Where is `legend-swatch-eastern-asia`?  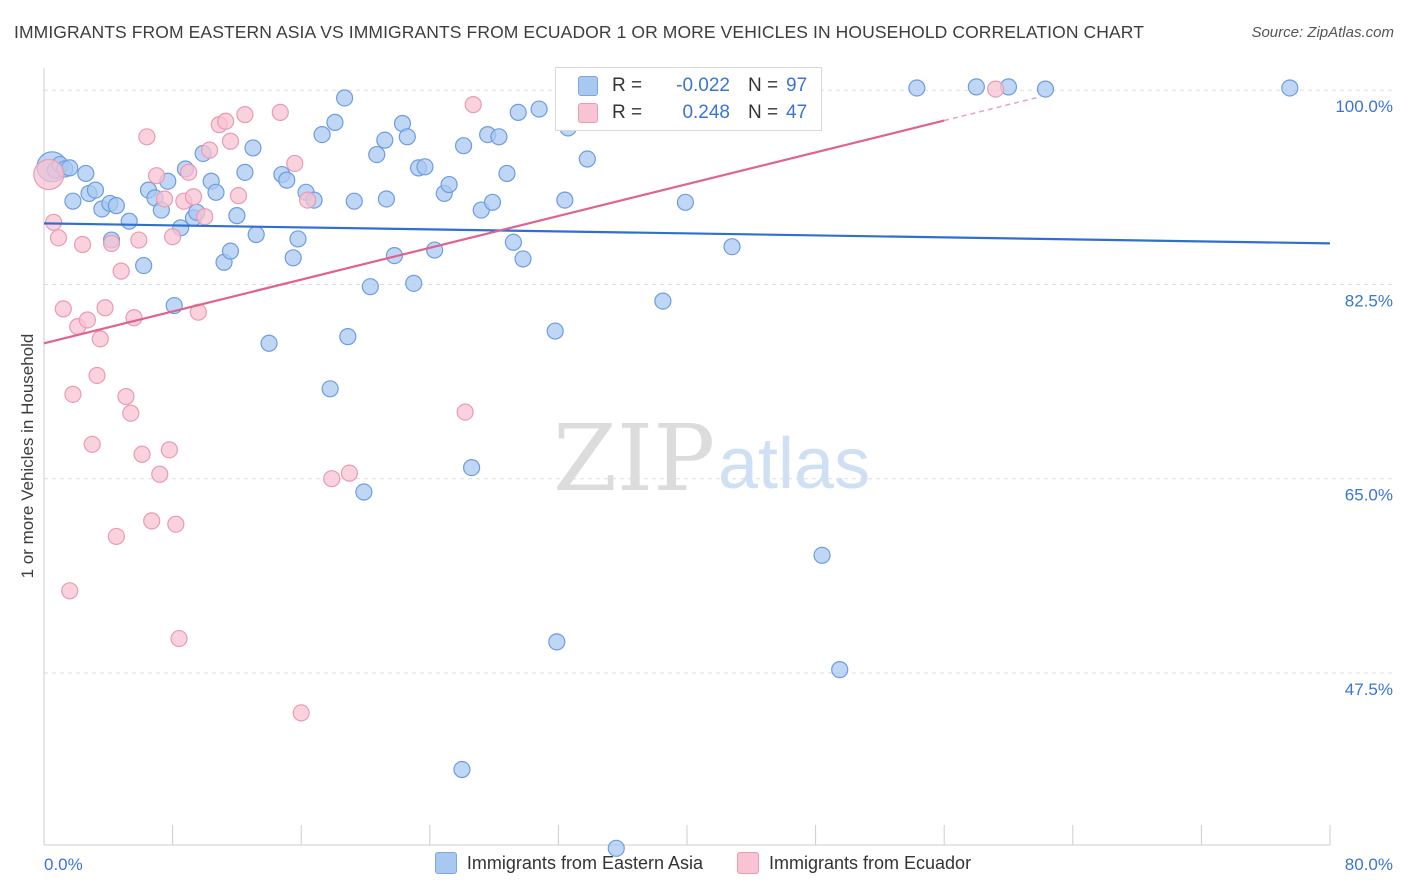 legend-swatch-eastern-asia is located at coordinates (588, 86).